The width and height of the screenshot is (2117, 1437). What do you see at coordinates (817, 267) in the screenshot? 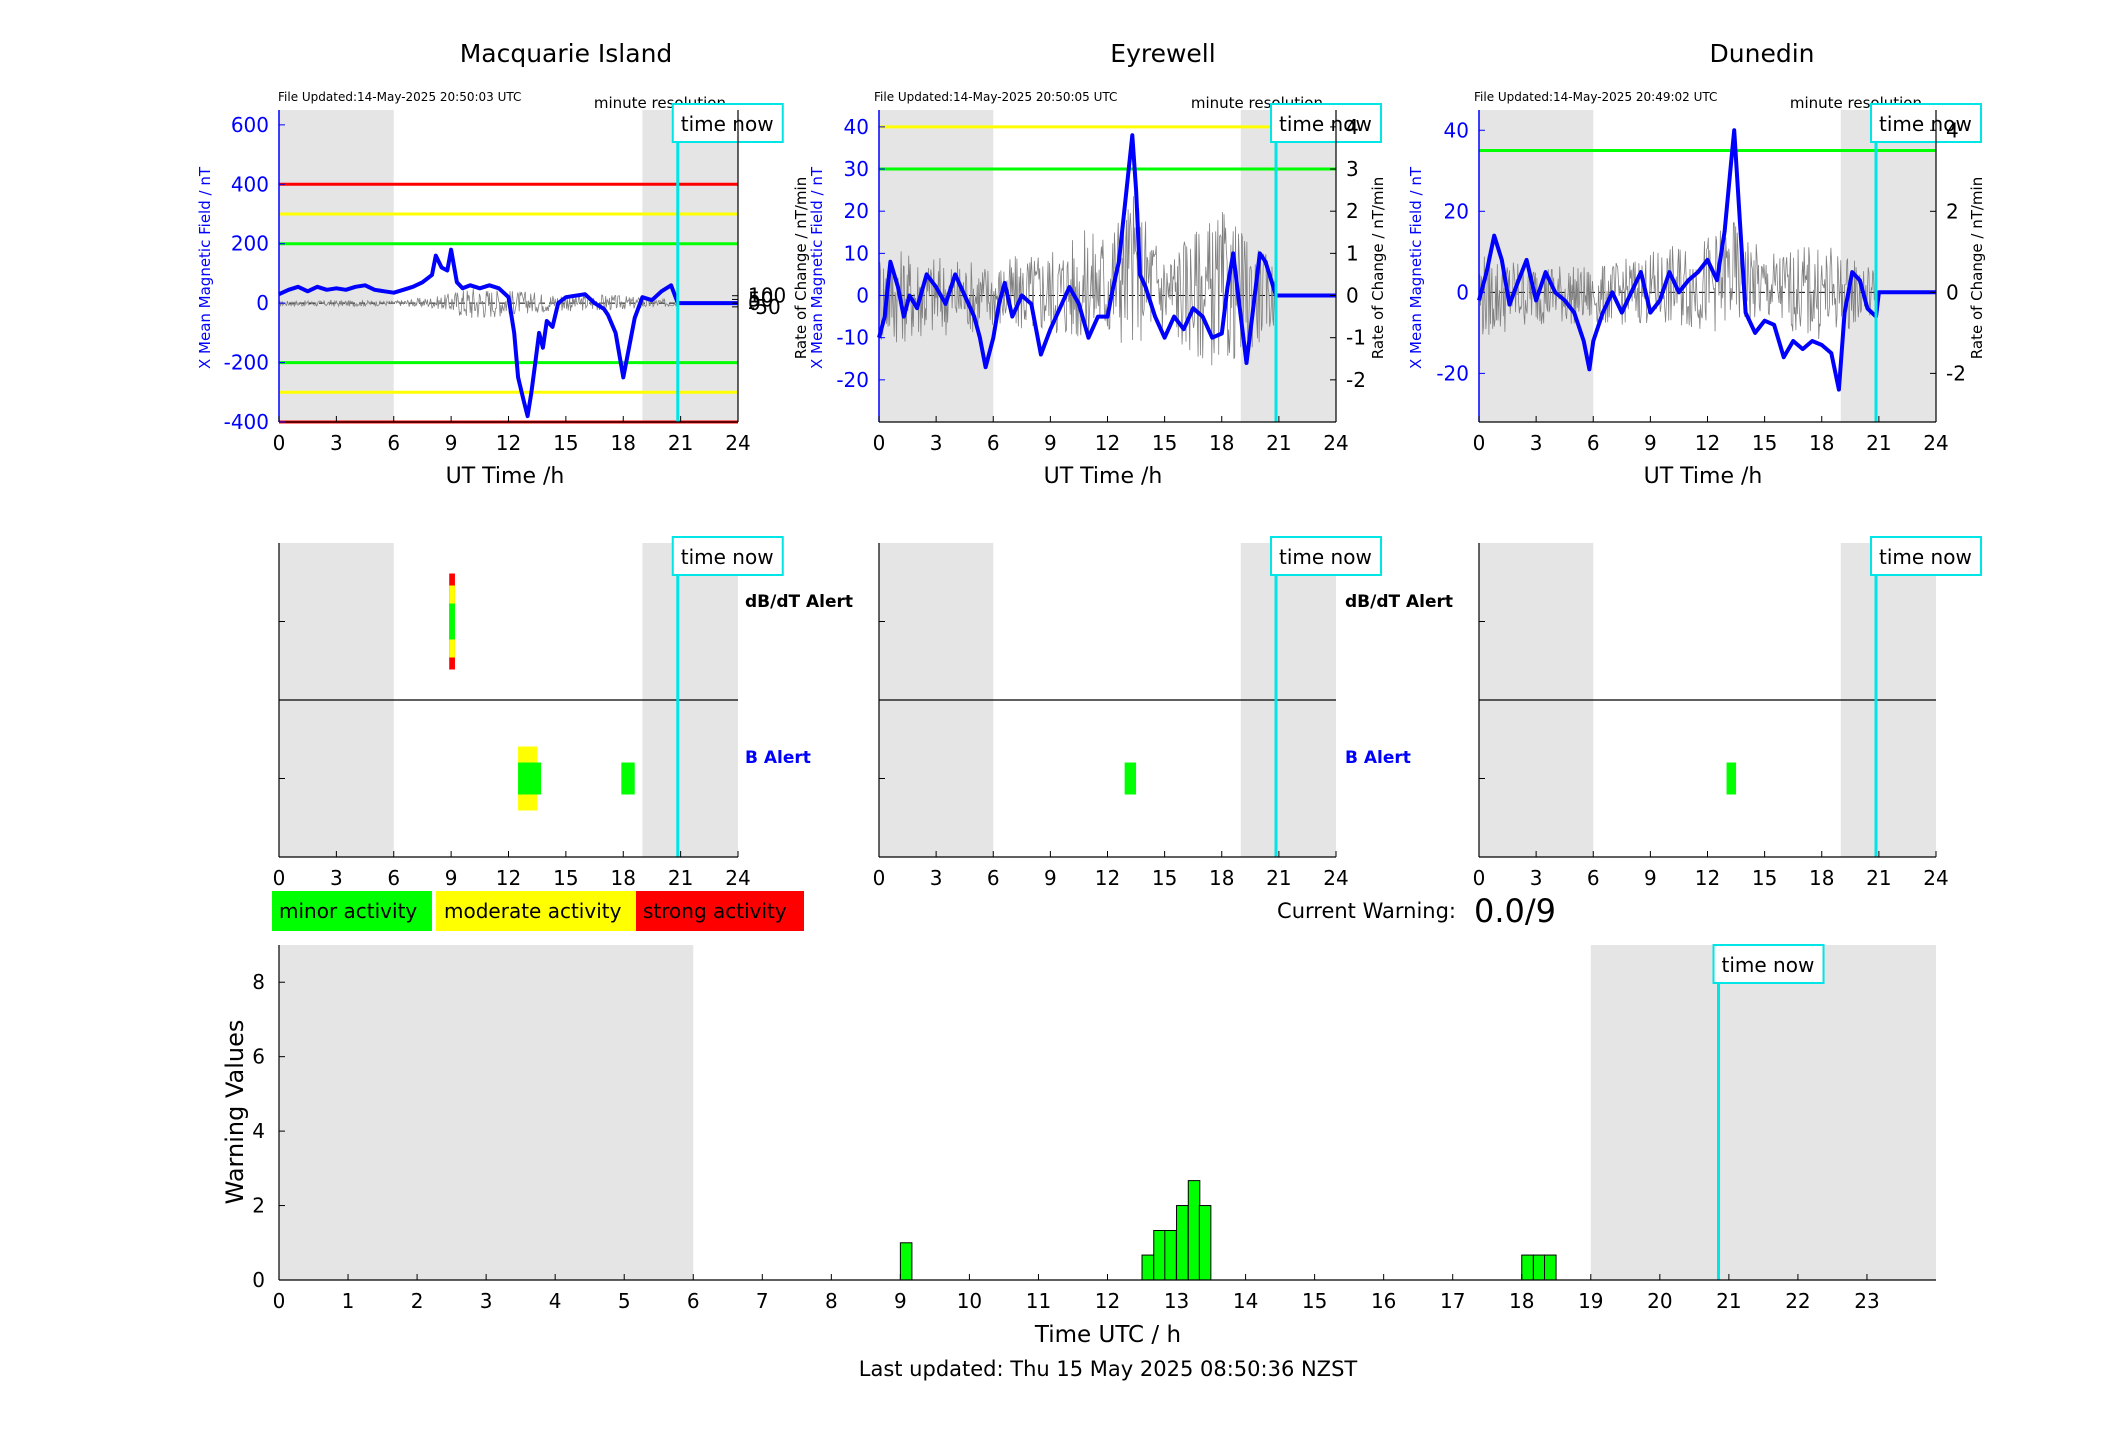
I see `ylabel-eyrewell: X Mean Magnetic Field / nT` at bounding box center [817, 267].